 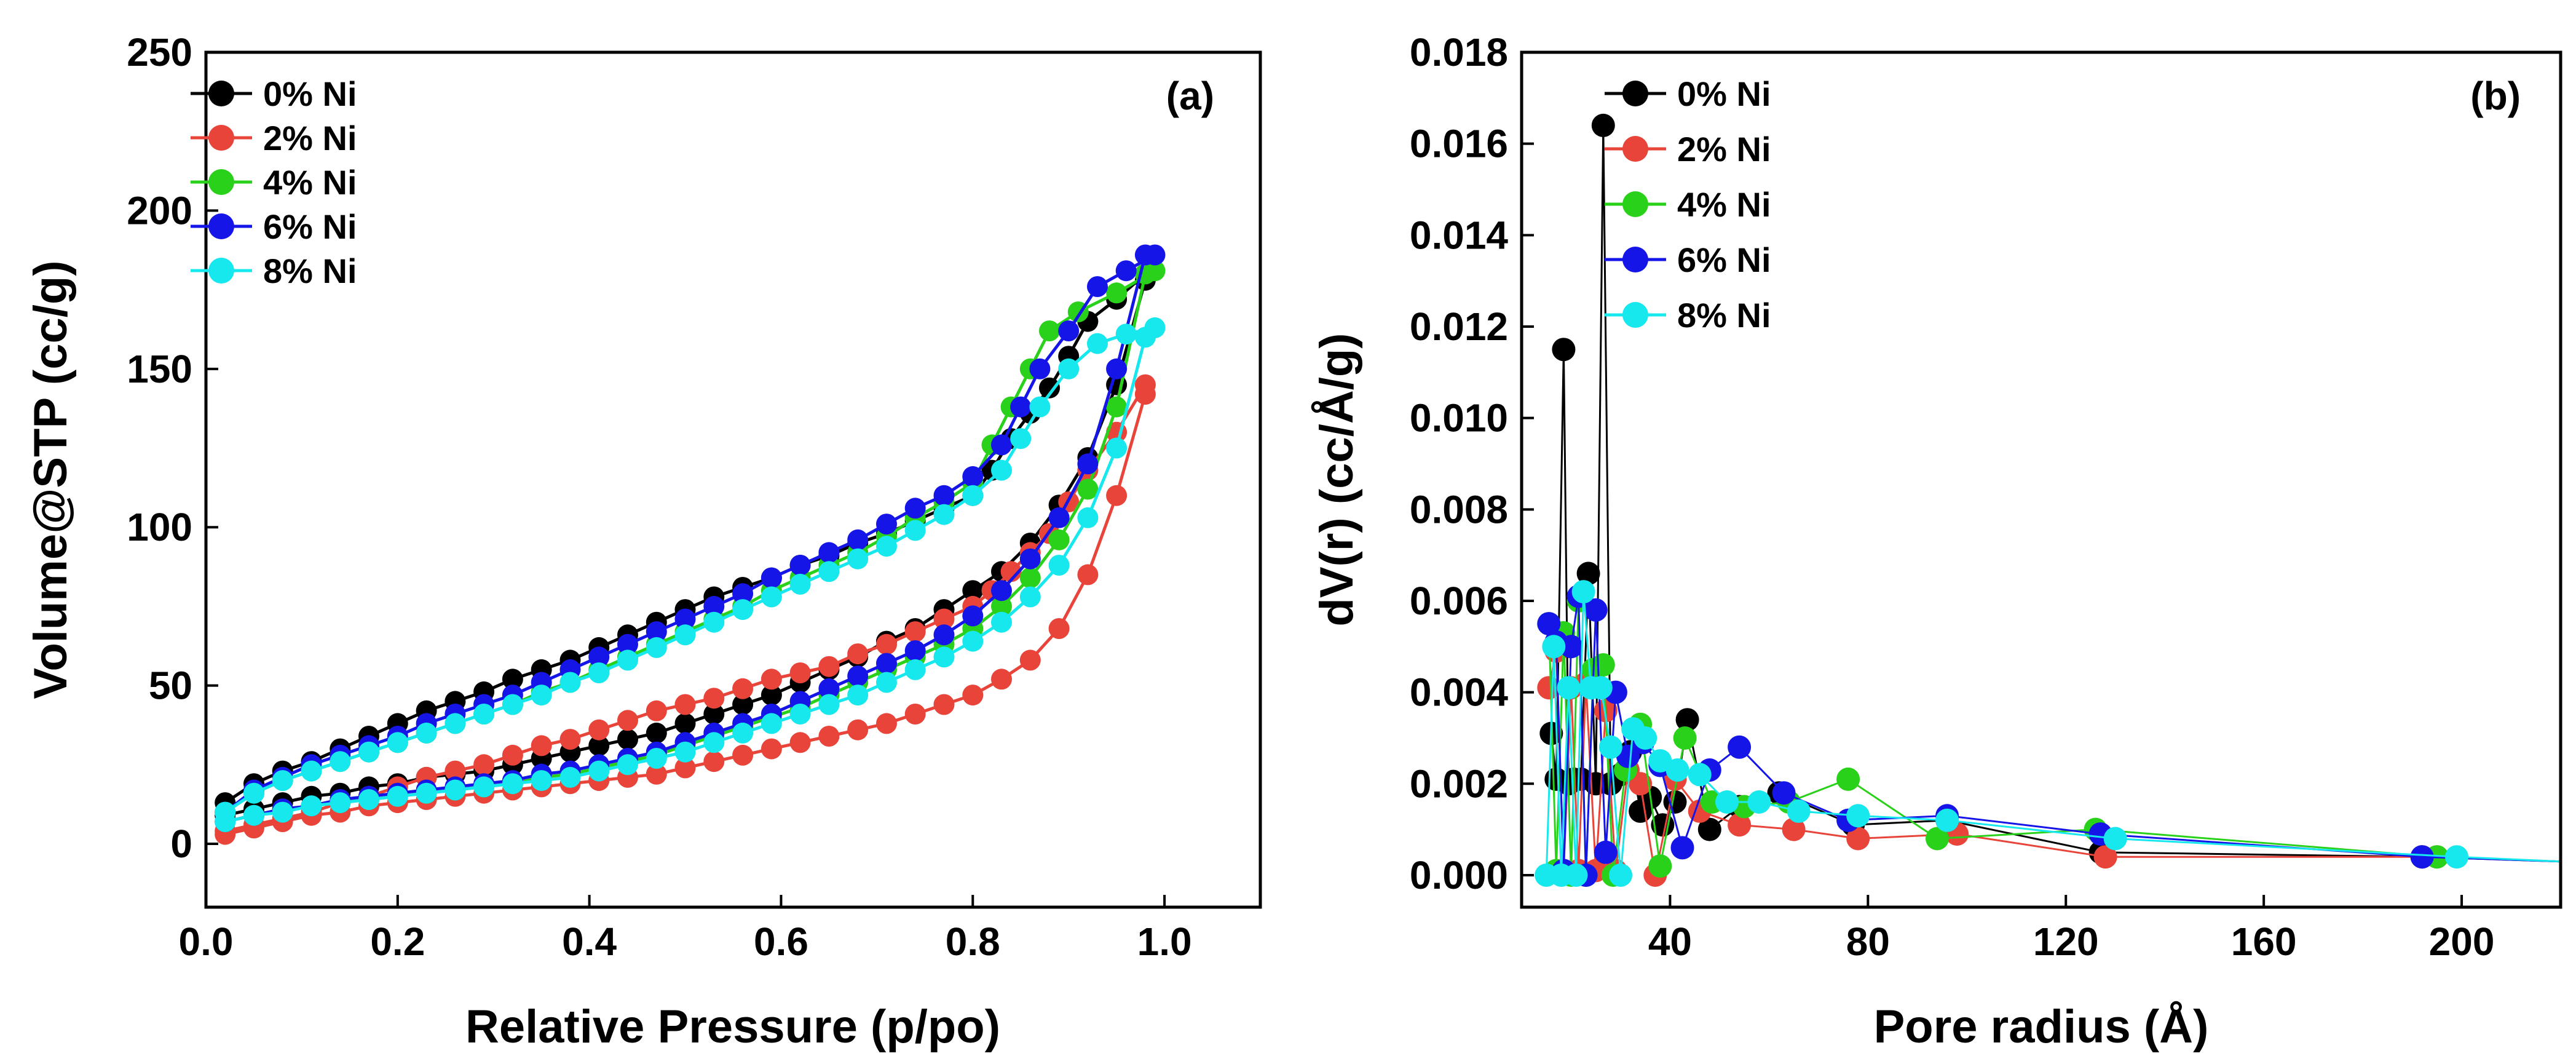 I want to click on panel-a-legend-marker, so click(x=221, y=93).